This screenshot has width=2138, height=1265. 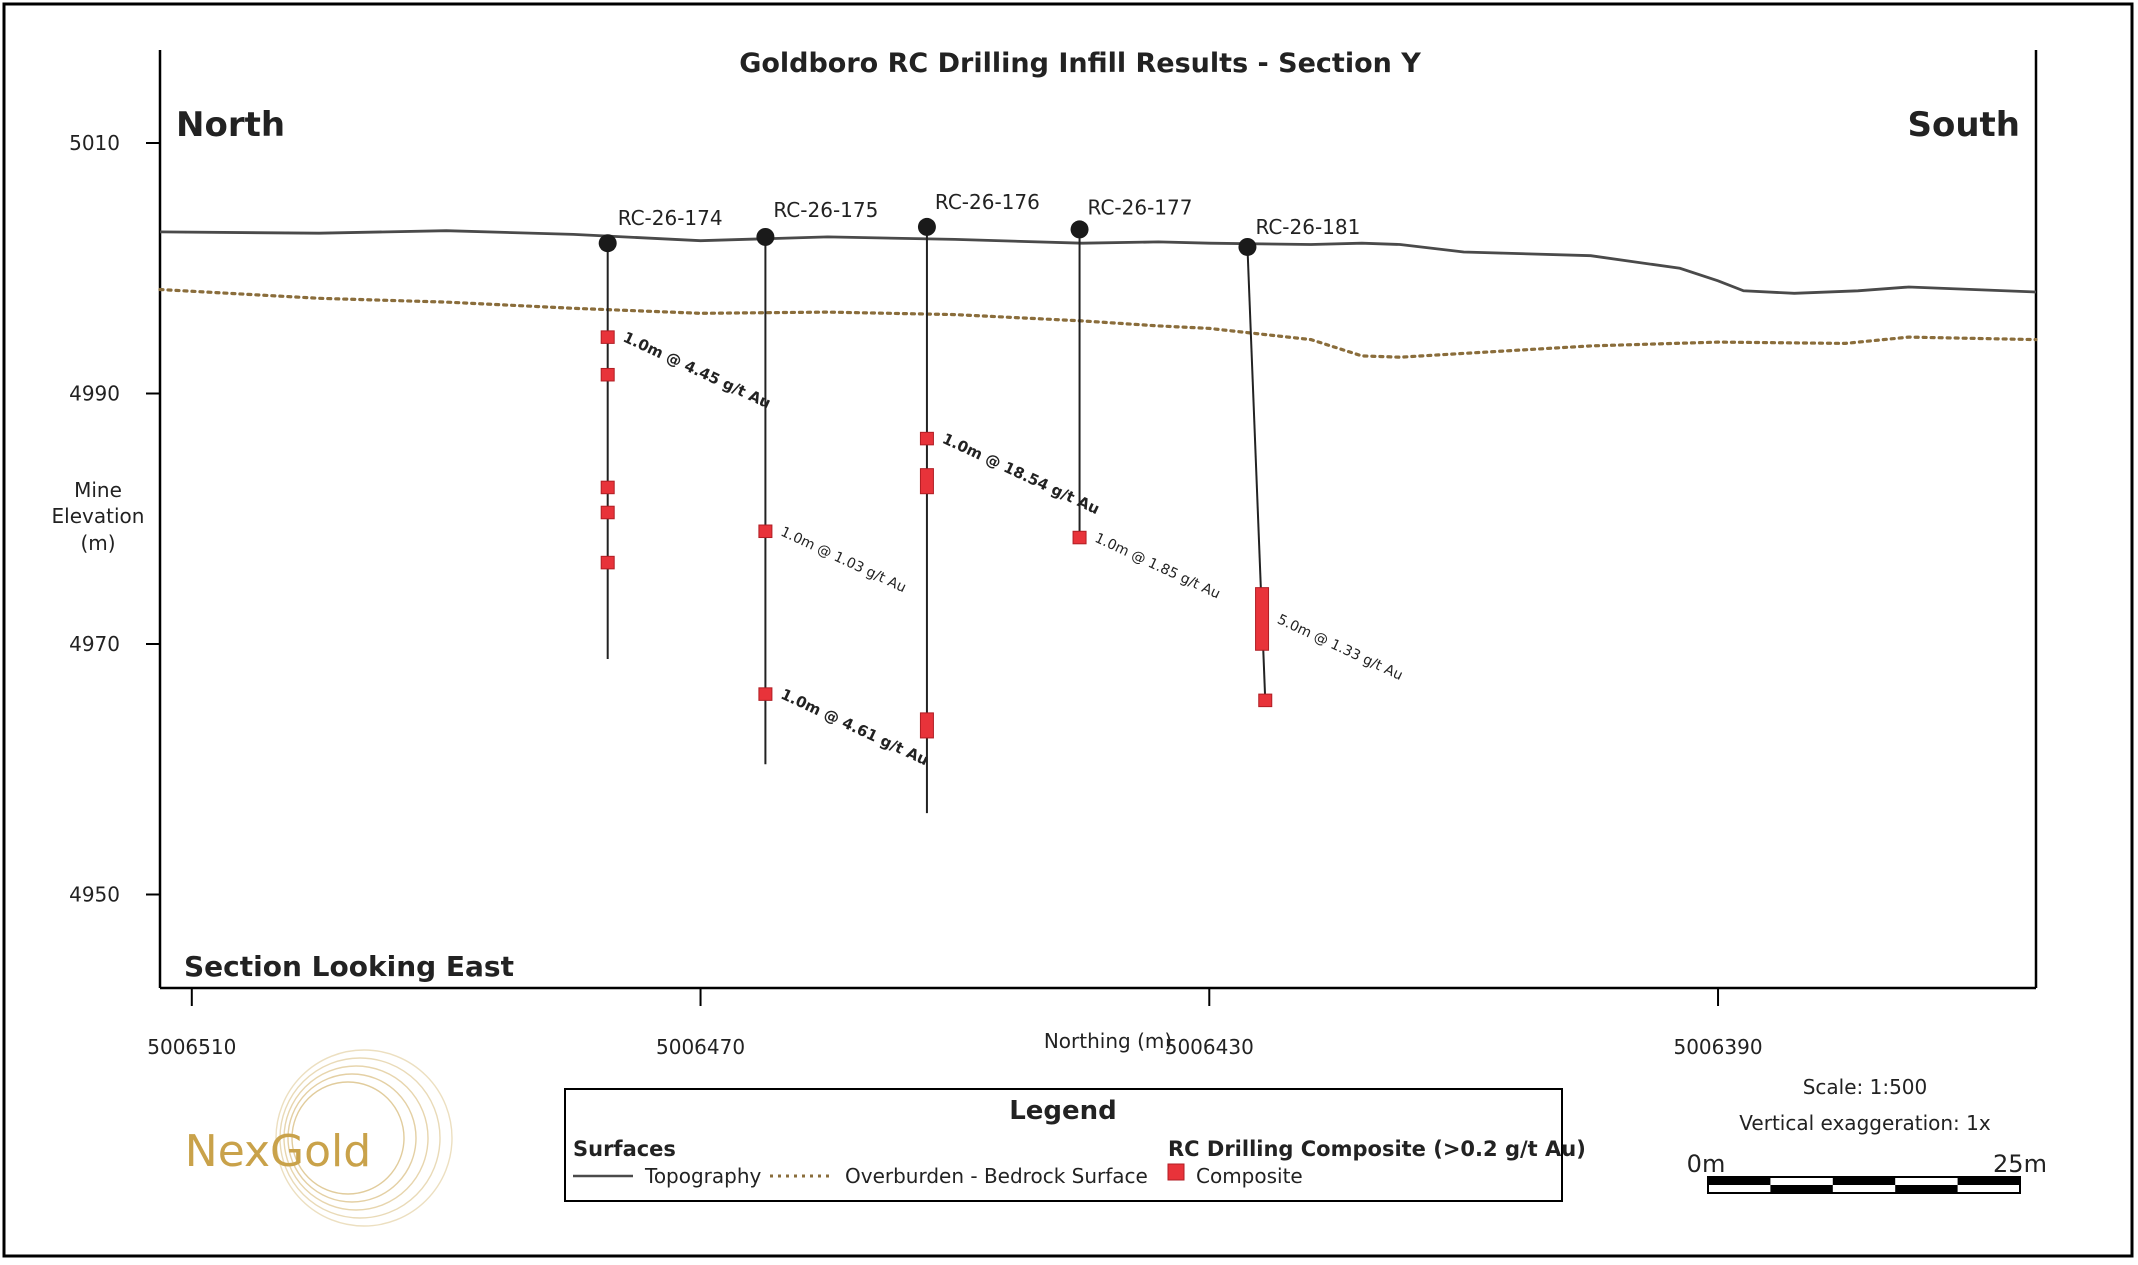 What do you see at coordinates (1717, 1047) in the screenshot?
I see `x-tick-label: 5006390` at bounding box center [1717, 1047].